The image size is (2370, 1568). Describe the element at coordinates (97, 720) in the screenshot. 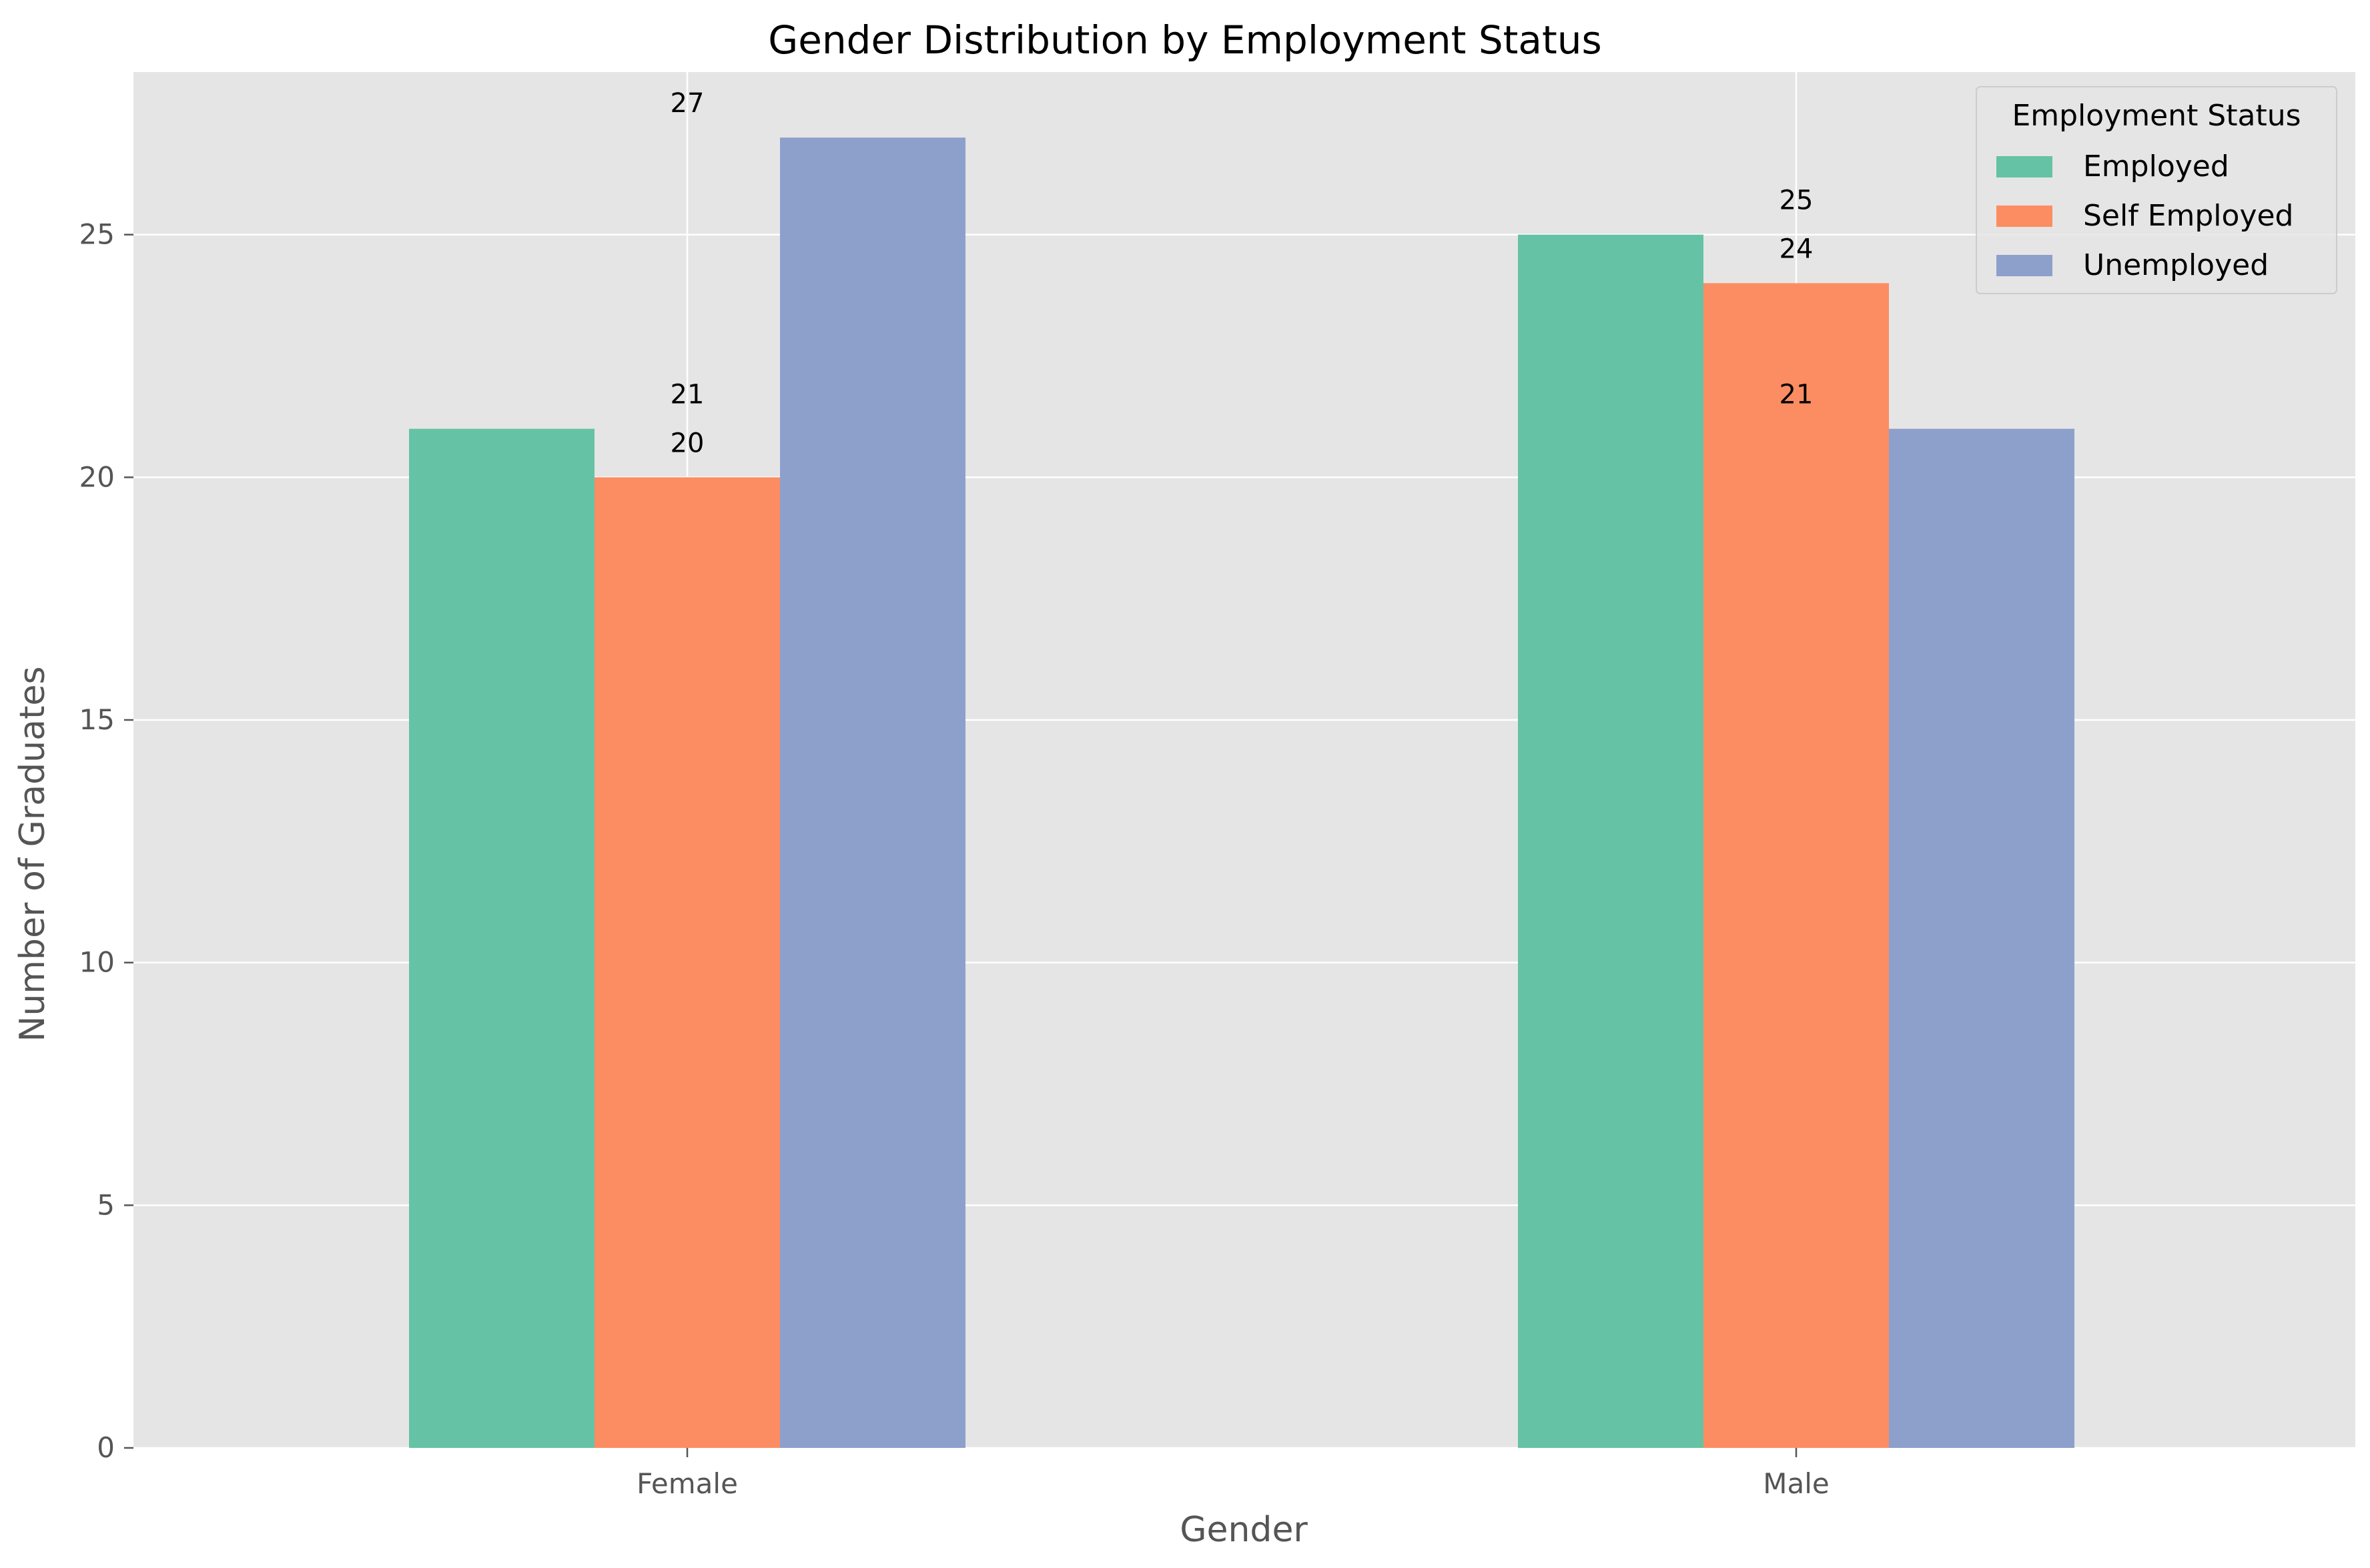

I see `y-tick-label: 15` at that location.